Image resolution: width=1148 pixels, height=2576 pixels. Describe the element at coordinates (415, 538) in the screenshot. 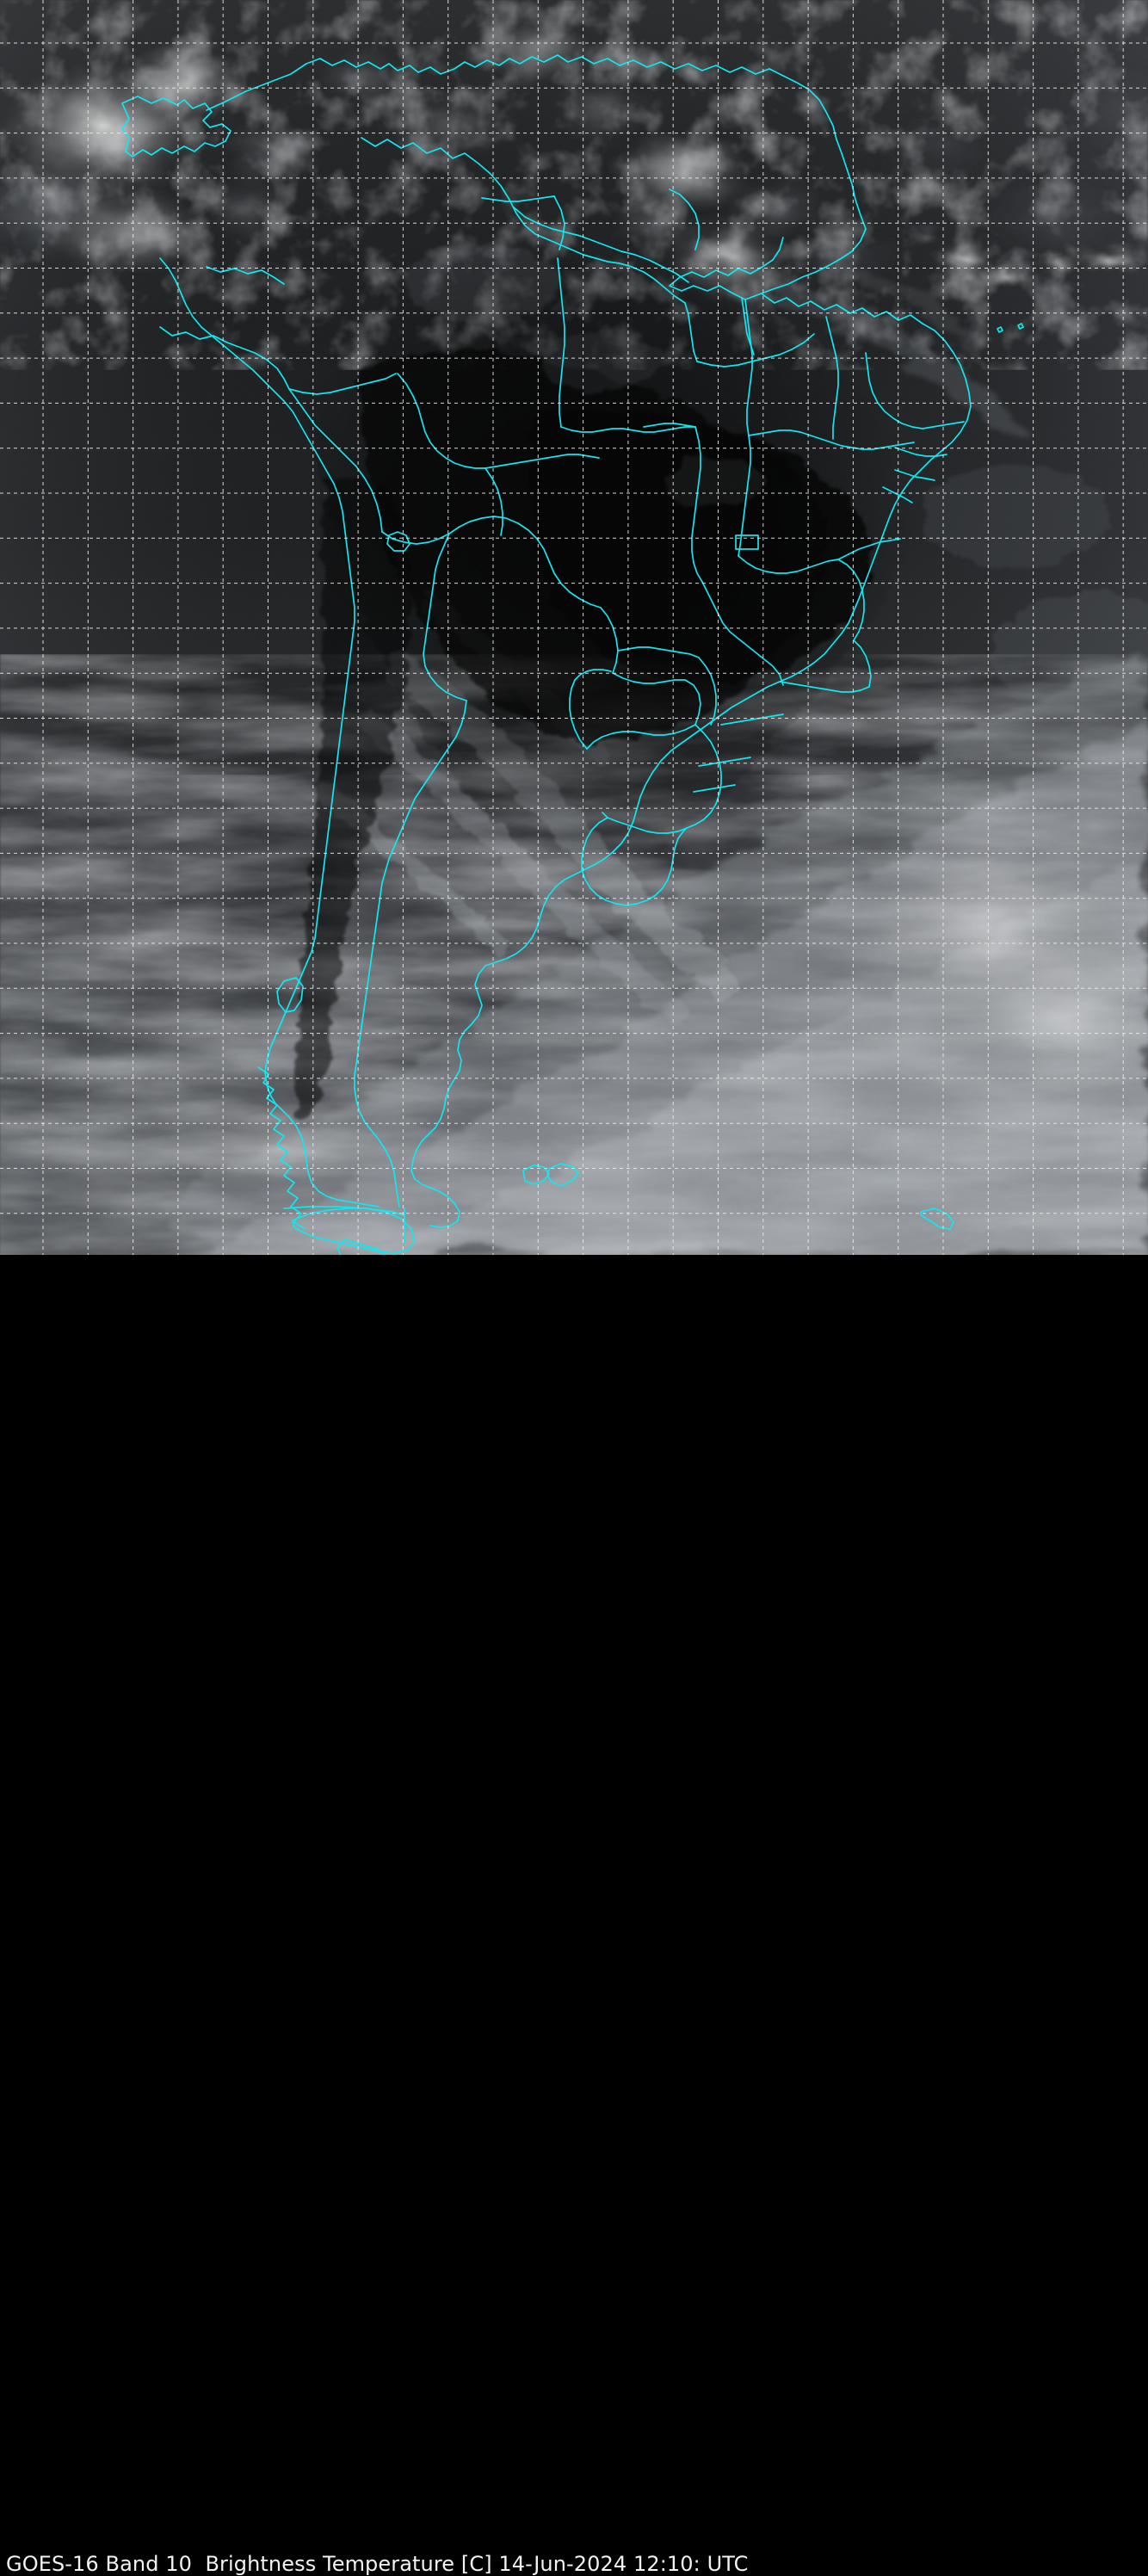

I see `border-peru-bolivia` at that location.